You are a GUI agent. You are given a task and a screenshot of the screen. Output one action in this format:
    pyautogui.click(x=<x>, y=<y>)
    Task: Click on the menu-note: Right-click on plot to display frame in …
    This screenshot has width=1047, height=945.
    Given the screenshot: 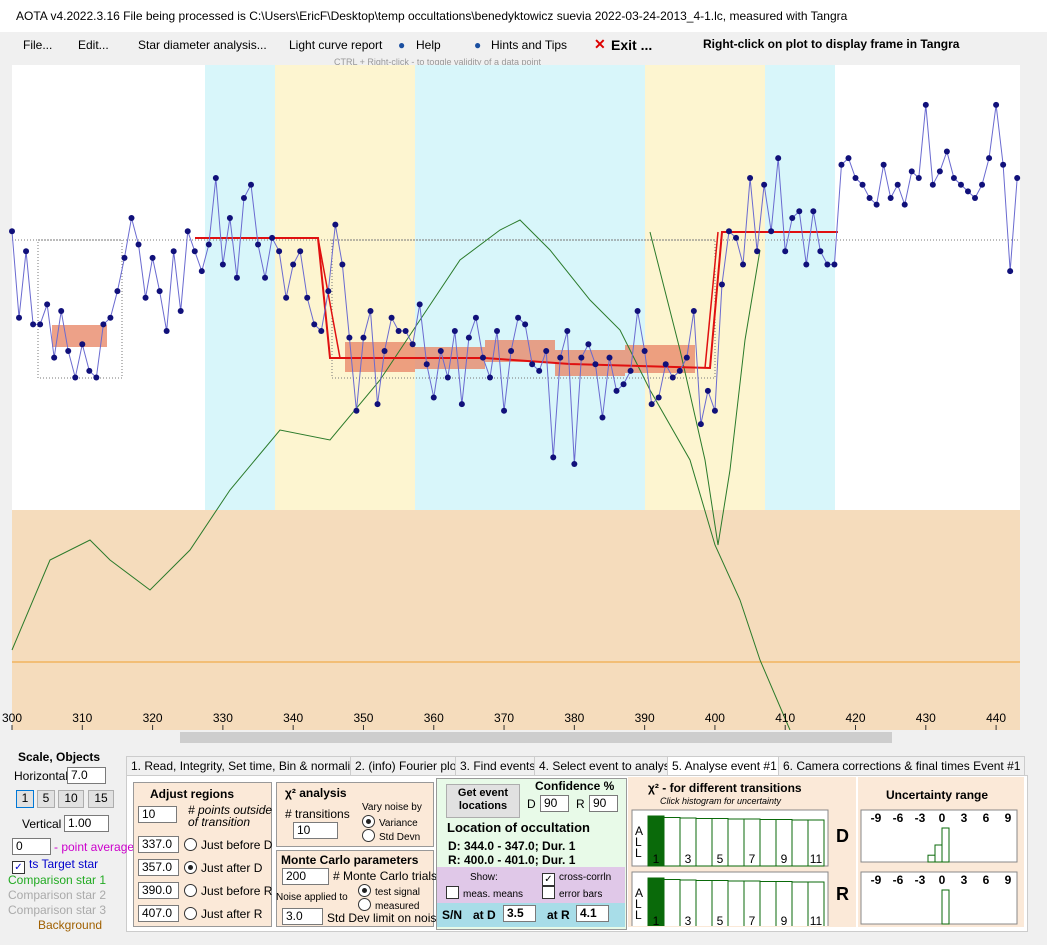 What is the action you would take?
    pyautogui.click(x=831, y=44)
    